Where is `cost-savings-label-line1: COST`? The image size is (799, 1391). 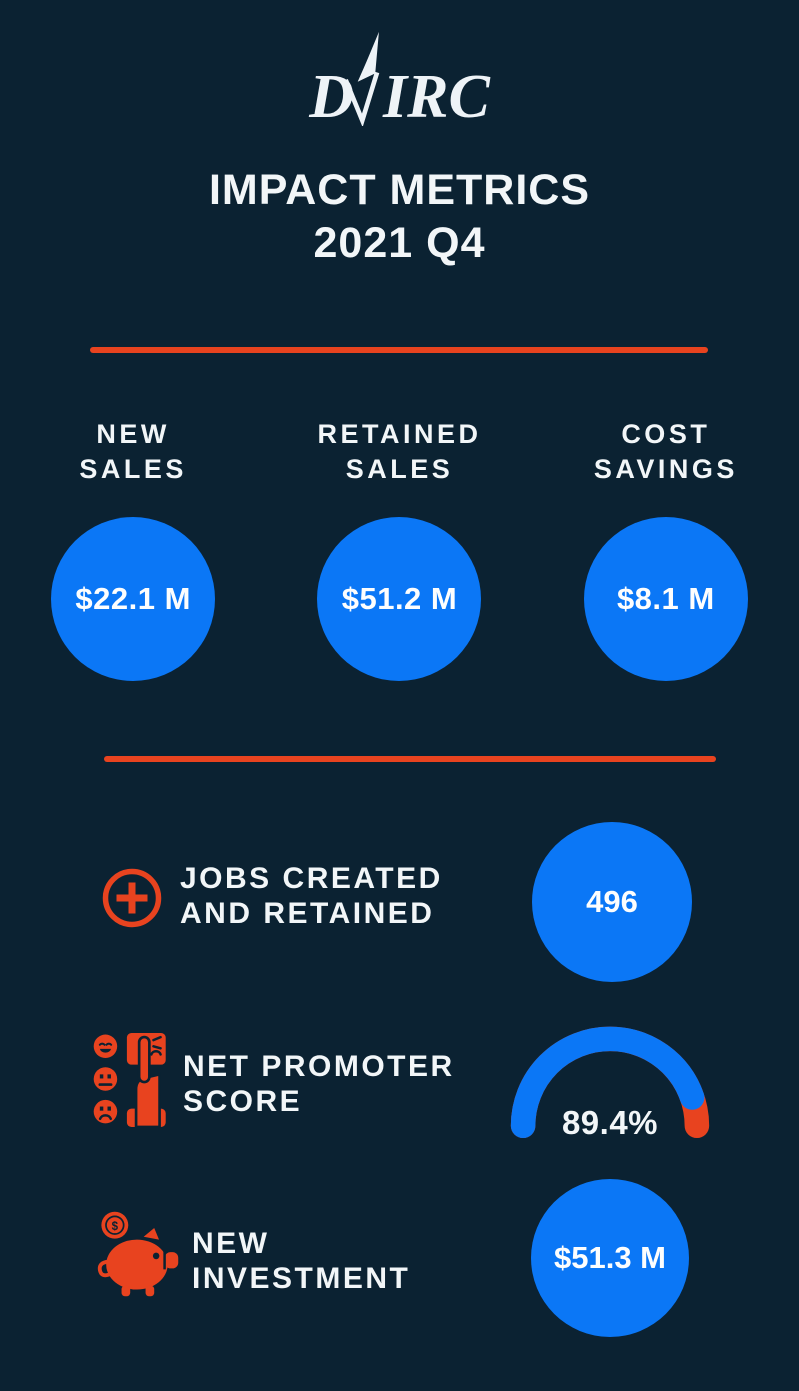
cost-savings-label-line1: COST is located at coordinates (666, 434).